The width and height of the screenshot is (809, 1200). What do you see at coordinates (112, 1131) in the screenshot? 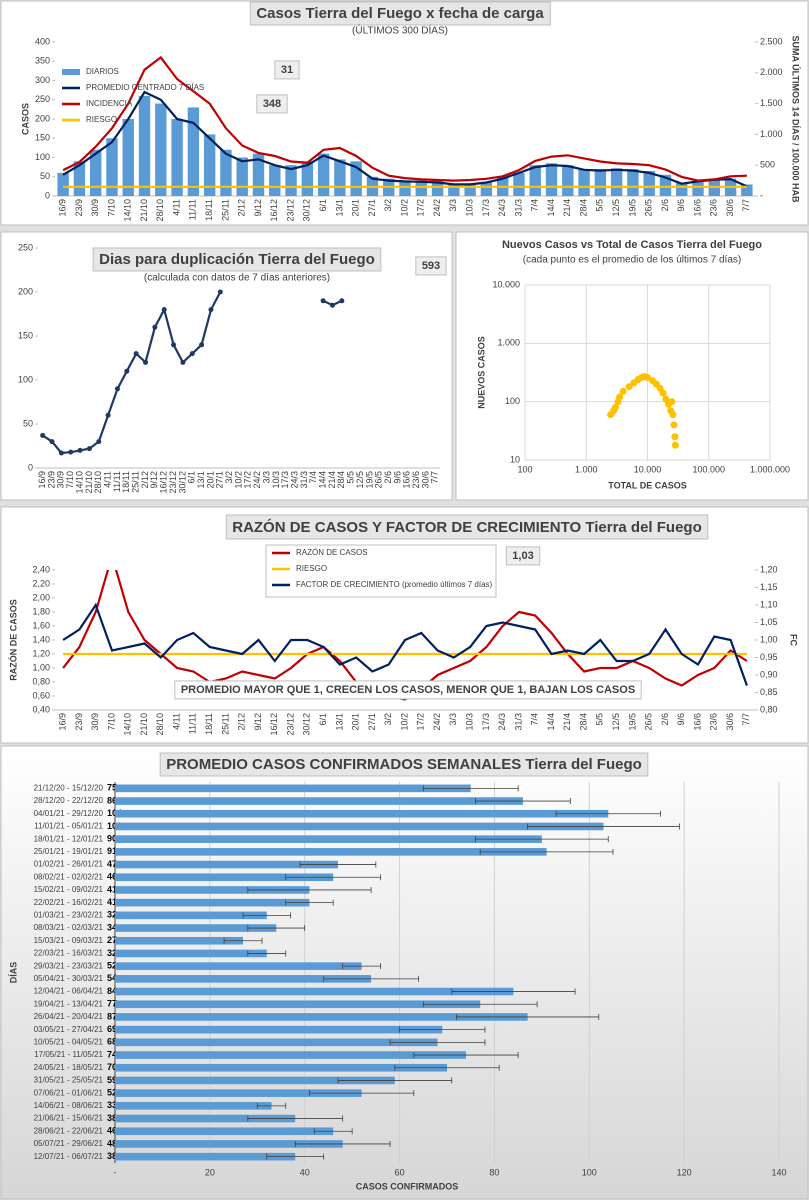
I see `value-label: 46` at bounding box center [112, 1131].